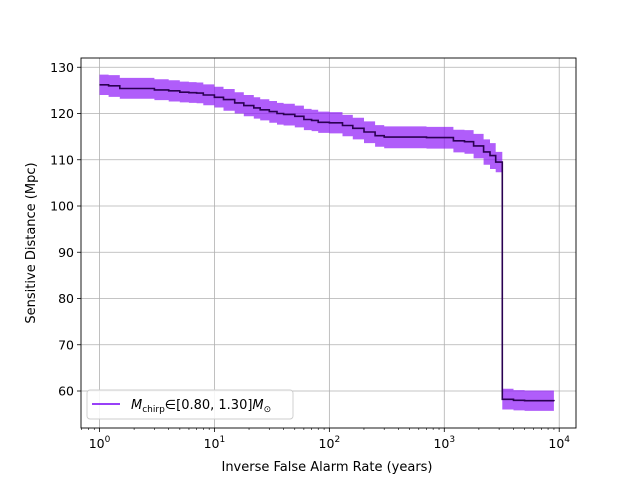 Image resolution: width=640 pixels, height=480 pixels. Describe the element at coordinates (153, 410) in the screenshot. I see `legend-chirp-subscript: chirp` at that location.